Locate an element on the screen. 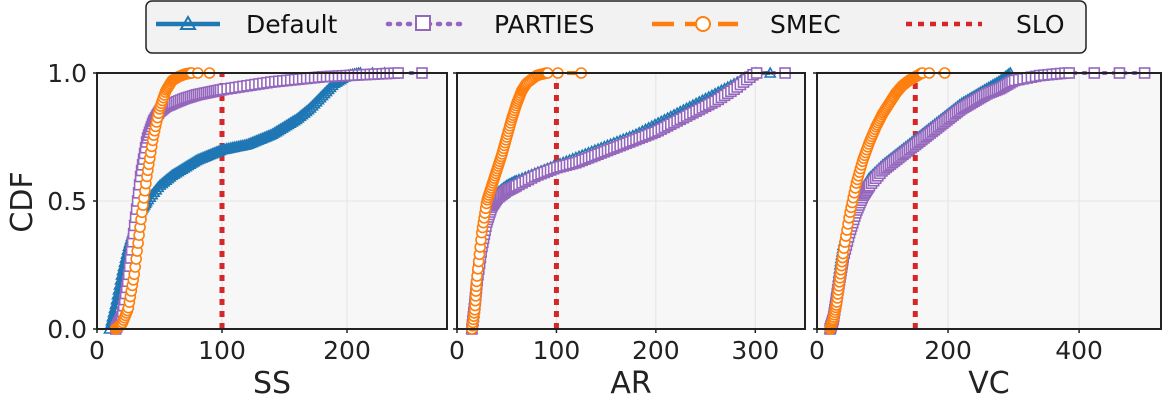 This screenshot has width=1163, height=402. x-tick-label: 300 is located at coordinates (755, 350).